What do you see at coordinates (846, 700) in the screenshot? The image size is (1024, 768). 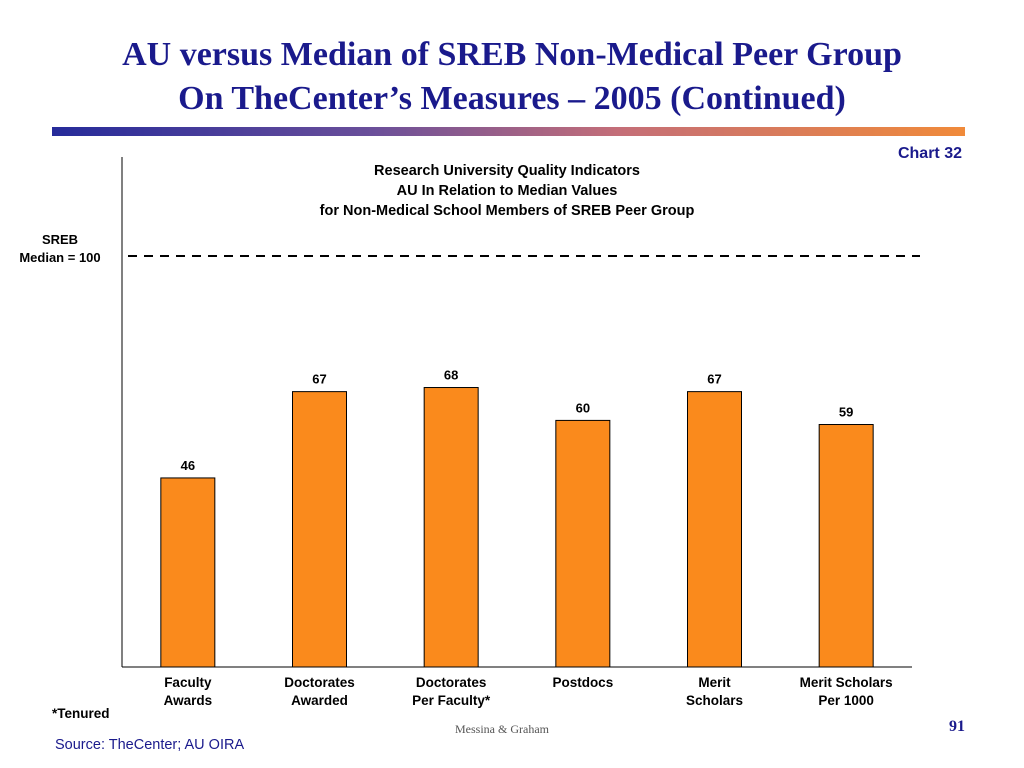 I see `category-label-6-line-2: Per 1000` at bounding box center [846, 700].